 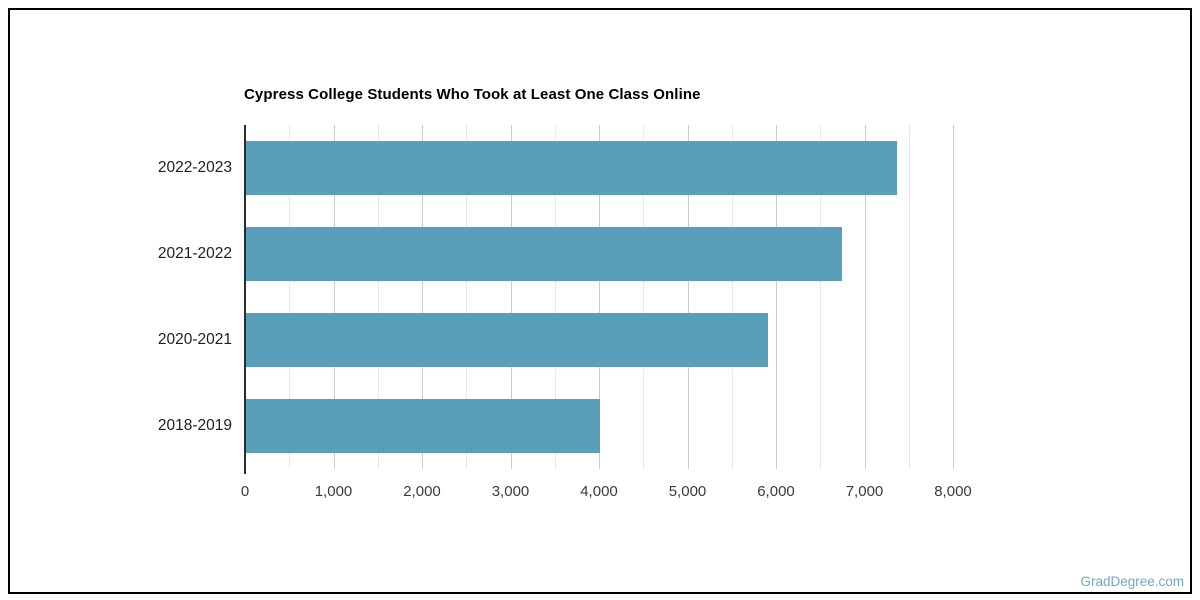 I want to click on x-tick-label-5,000: 5,000, so click(x=687, y=491).